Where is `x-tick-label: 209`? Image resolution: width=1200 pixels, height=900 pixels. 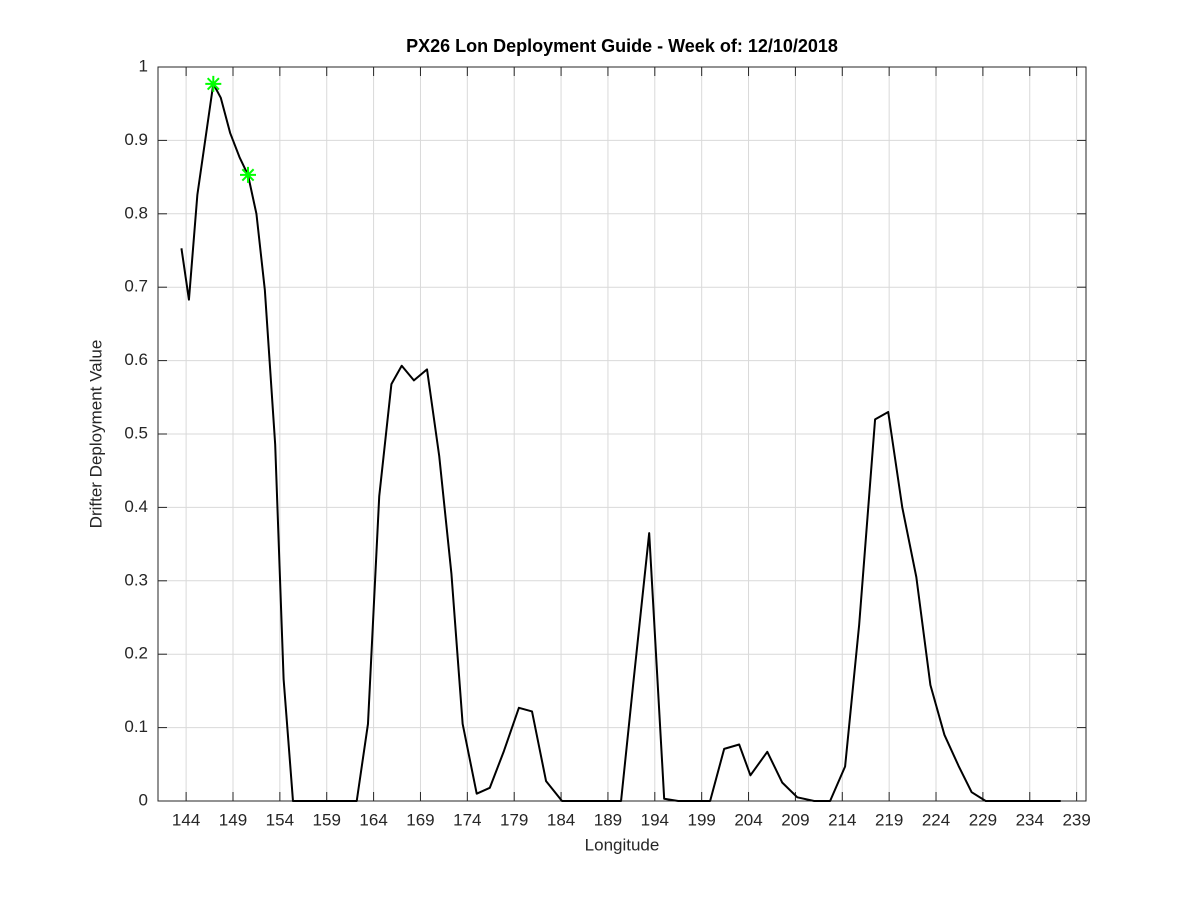
x-tick-label: 209 is located at coordinates (795, 819).